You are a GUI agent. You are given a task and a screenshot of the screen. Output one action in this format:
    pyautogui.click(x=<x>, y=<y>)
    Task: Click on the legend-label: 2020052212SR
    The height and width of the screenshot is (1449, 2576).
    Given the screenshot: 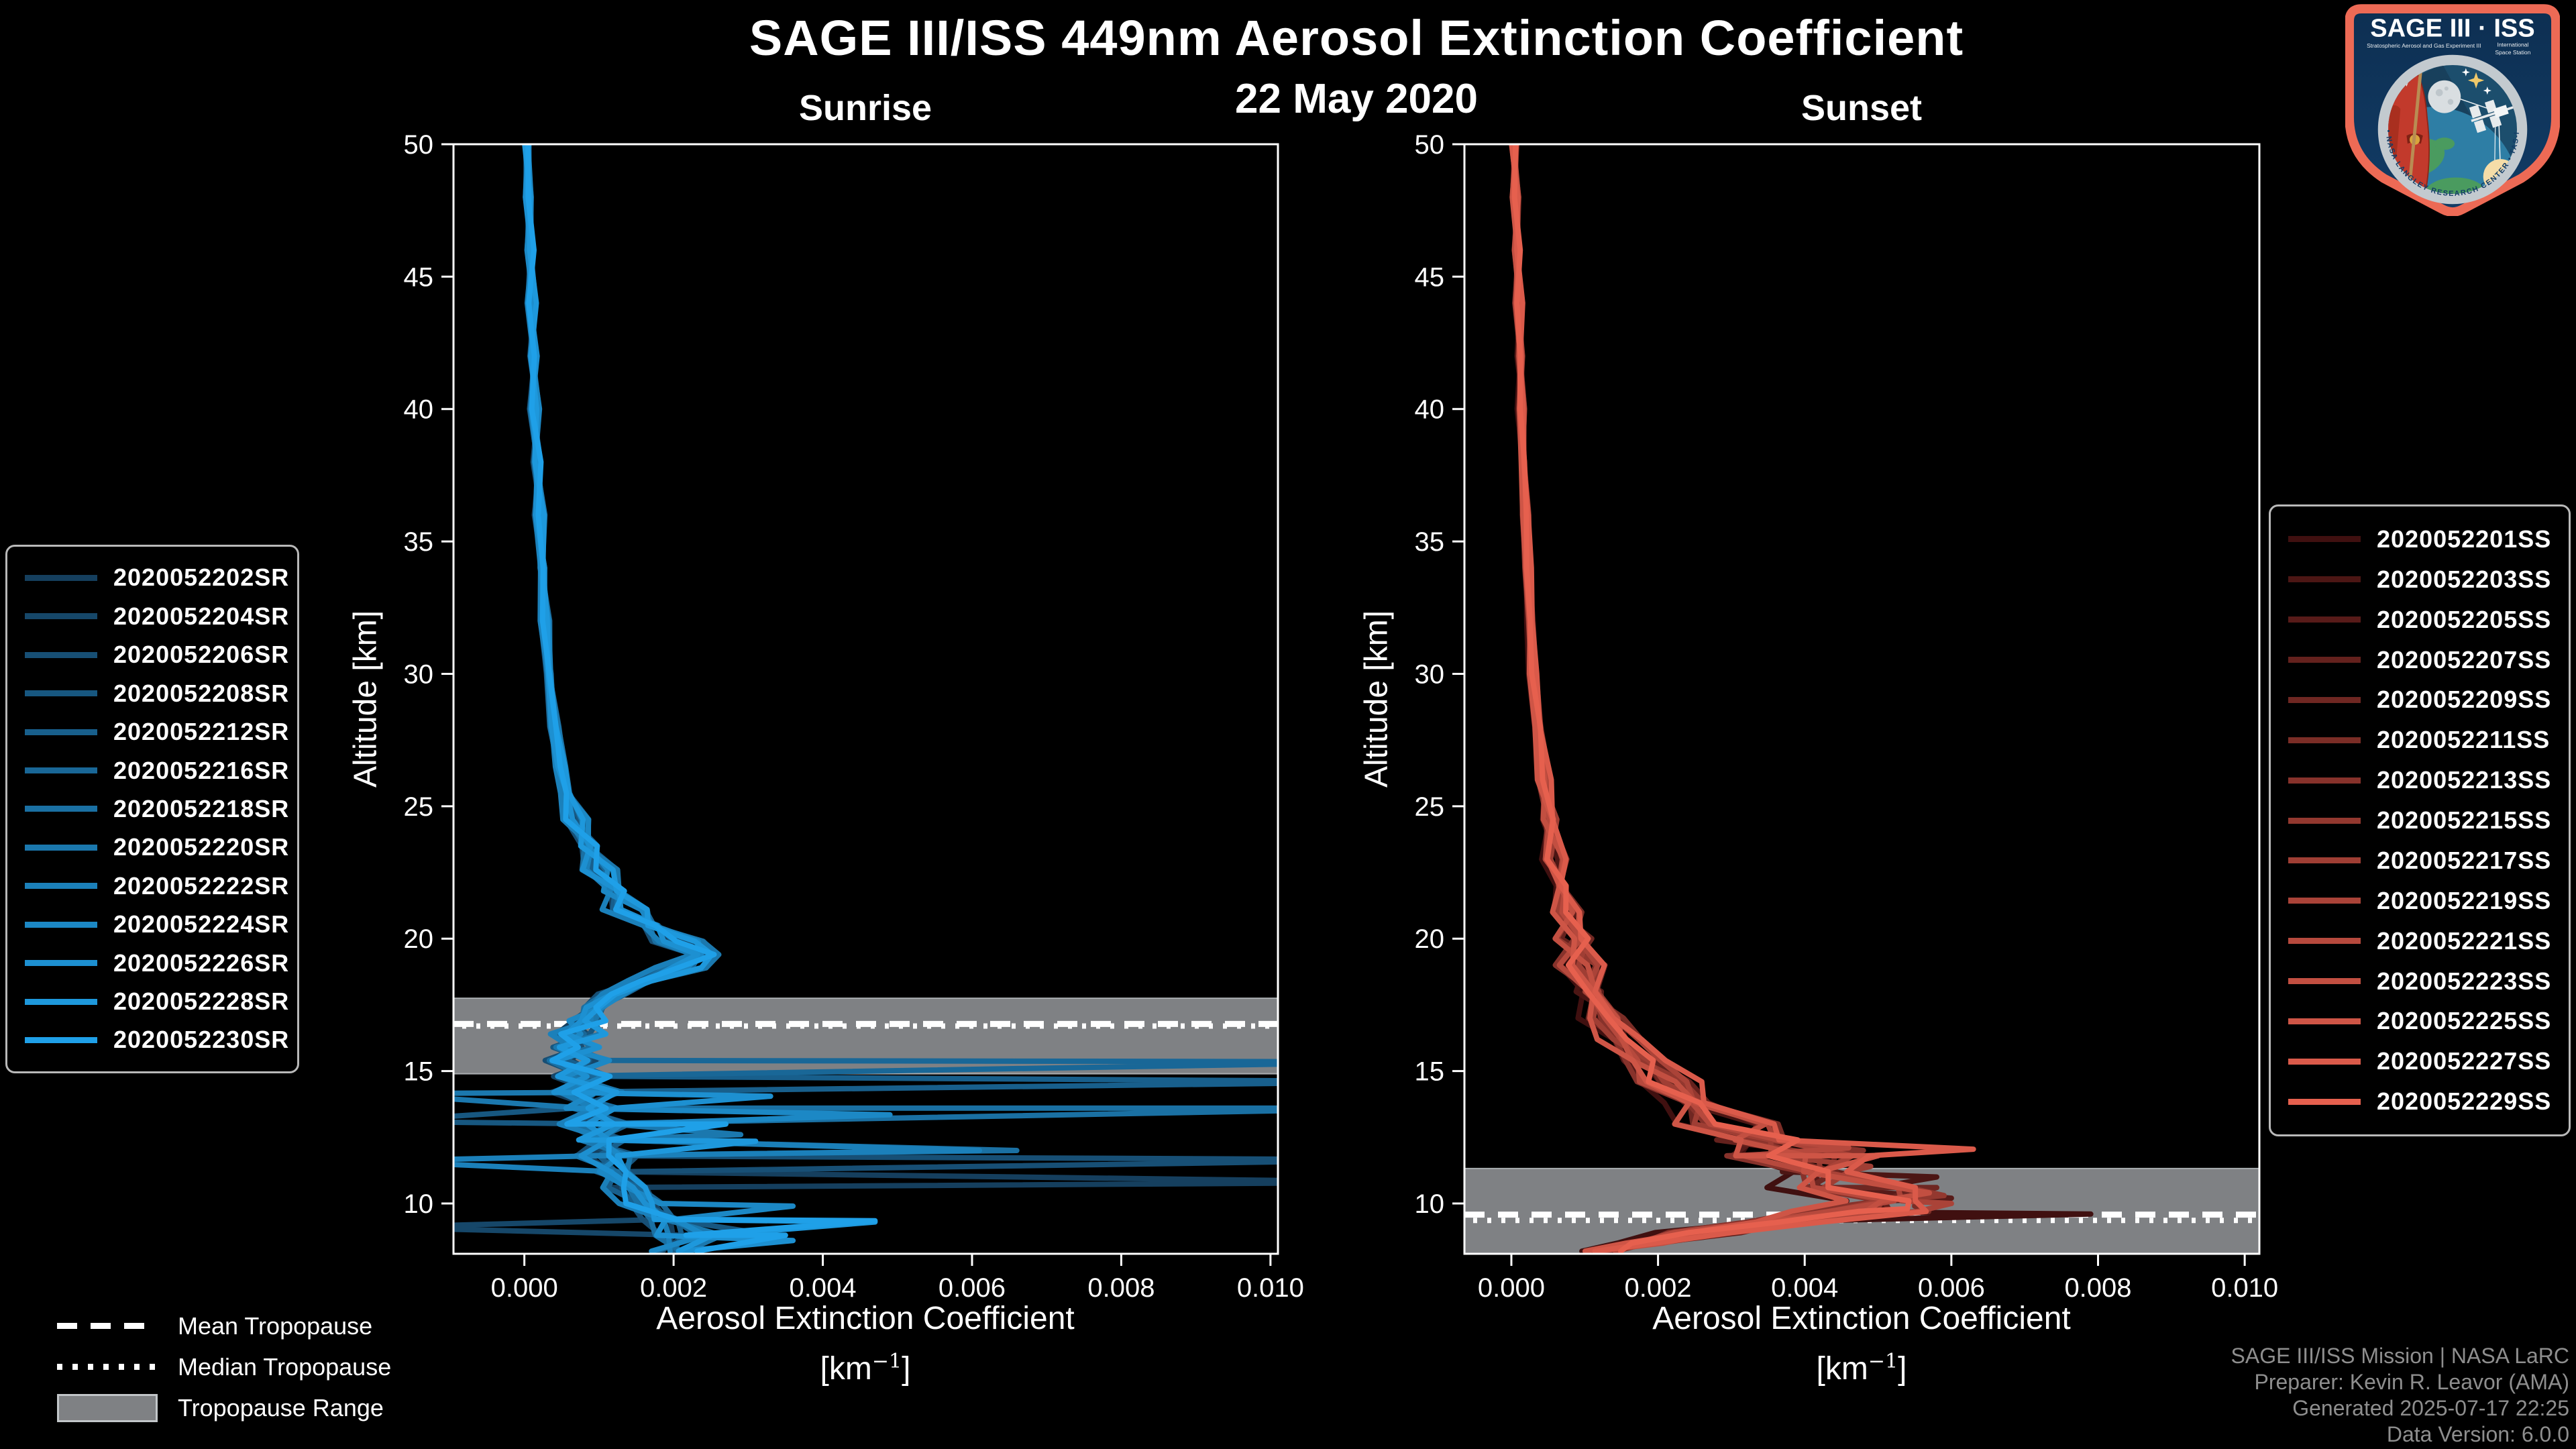 What is the action you would take?
    pyautogui.click(x=201, y=732)
    